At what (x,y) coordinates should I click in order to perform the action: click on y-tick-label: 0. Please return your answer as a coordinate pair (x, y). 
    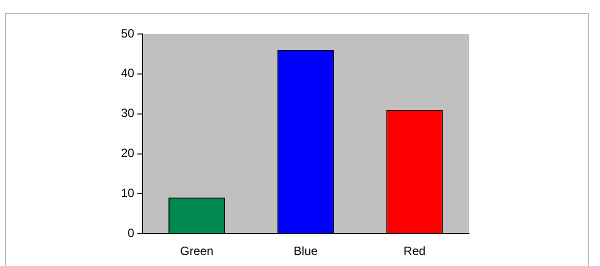
    Looking at the image, I should click on (131, 233).